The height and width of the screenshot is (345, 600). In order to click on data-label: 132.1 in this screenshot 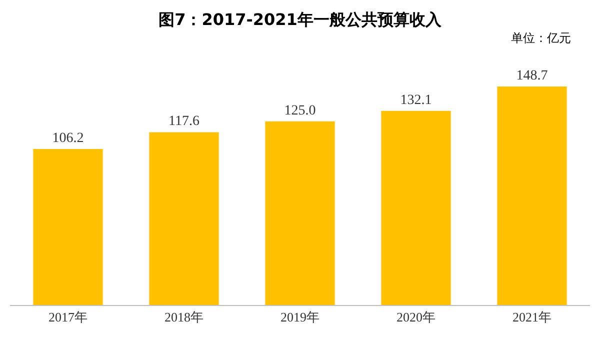, I will do `click(416, 100)`.